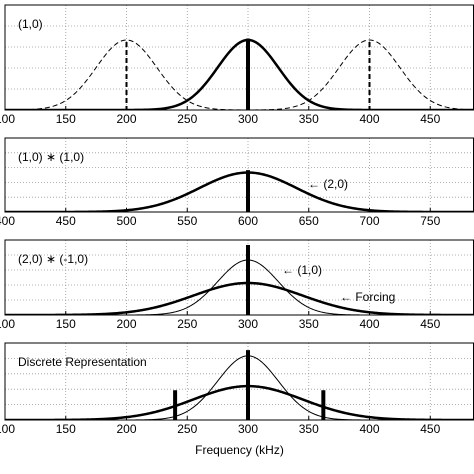  I want to click on x-tick-label: 750, so click(430, 221).